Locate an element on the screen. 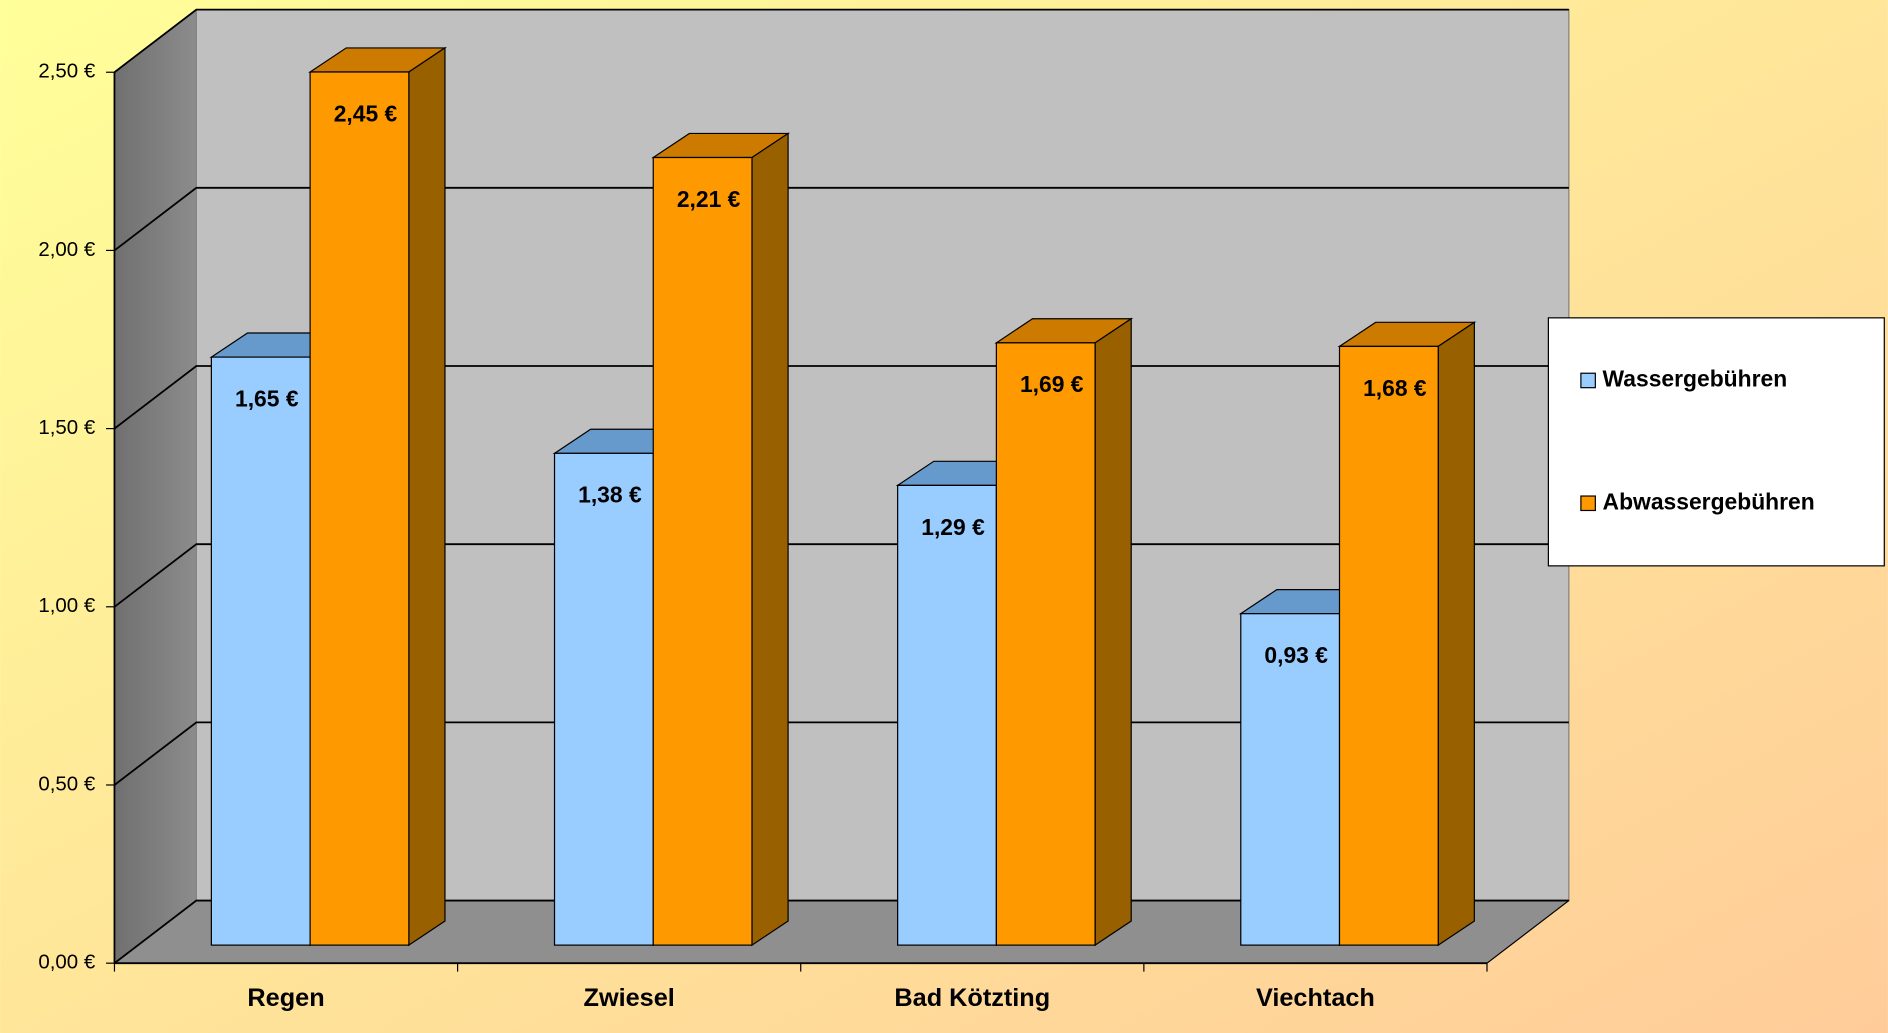 The height and width of the screenshot is (1033, 1888). legend-box is located at coordinates (1716, 442).